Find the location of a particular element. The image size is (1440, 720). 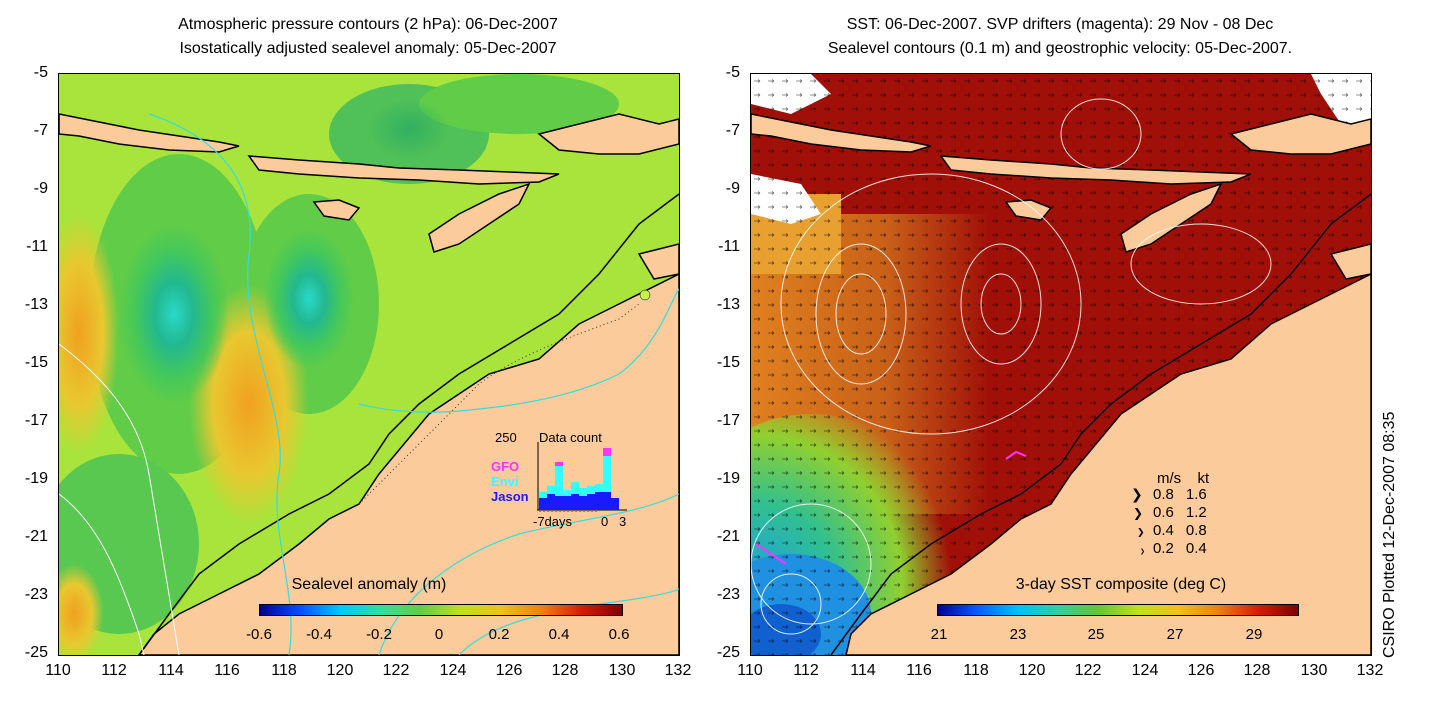

velocity-legend-header: m/s kt is located at coordinates (1183, 478).